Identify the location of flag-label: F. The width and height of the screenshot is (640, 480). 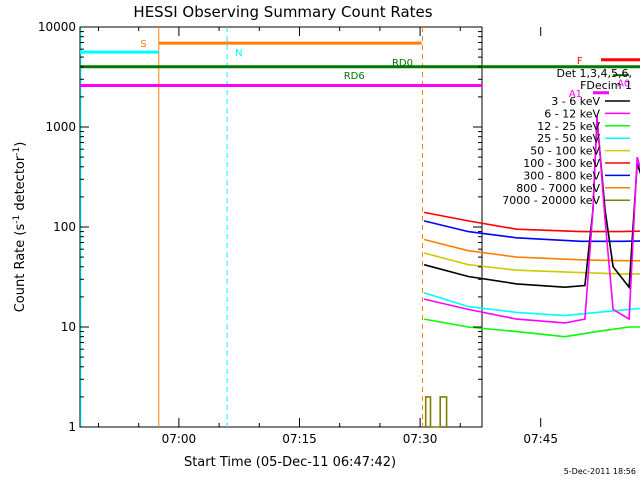
(580, 61).